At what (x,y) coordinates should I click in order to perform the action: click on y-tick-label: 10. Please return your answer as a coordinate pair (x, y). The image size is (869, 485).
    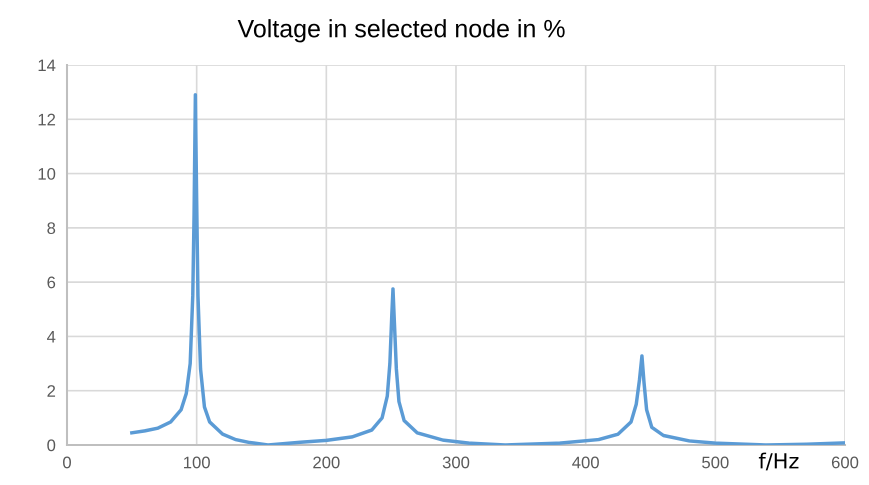
    Looking at the image, I should click on (47, 174).